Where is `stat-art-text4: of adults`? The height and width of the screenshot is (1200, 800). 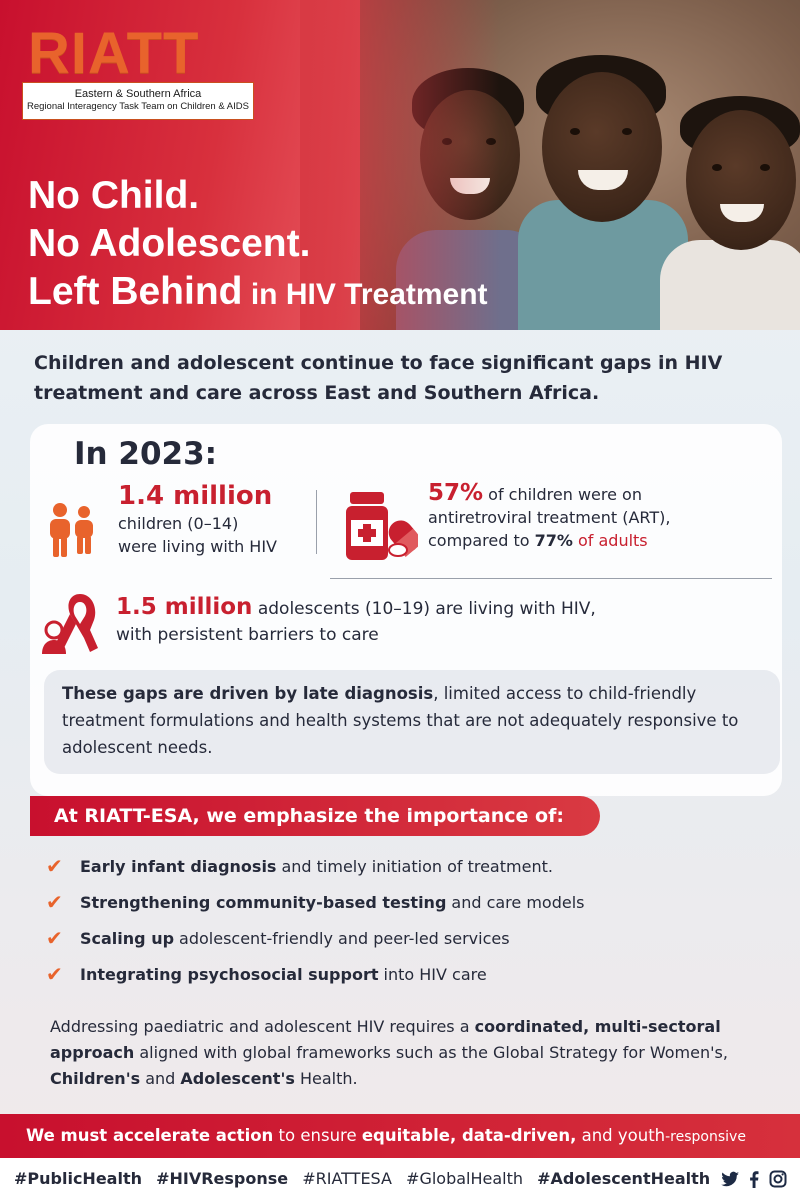
stat-art-text4: of adults is located at coordinates (610, 540).